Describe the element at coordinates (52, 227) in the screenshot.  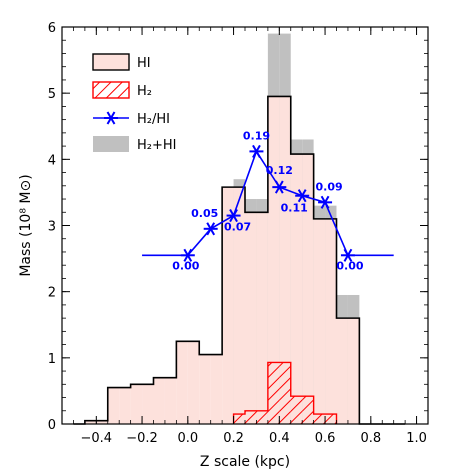
I see `y-tick-label: 3` at that location.